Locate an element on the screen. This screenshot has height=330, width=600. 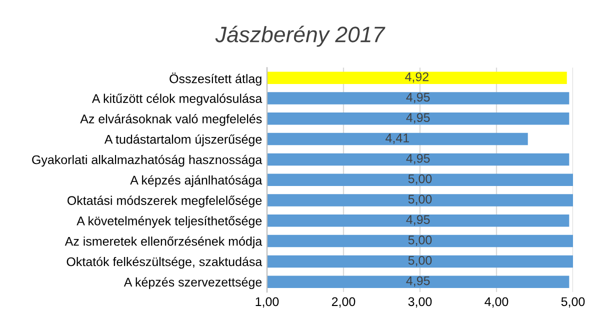
y-tick-label: A kitűzött célok megvalósulása is located at coordinates (177, 100).